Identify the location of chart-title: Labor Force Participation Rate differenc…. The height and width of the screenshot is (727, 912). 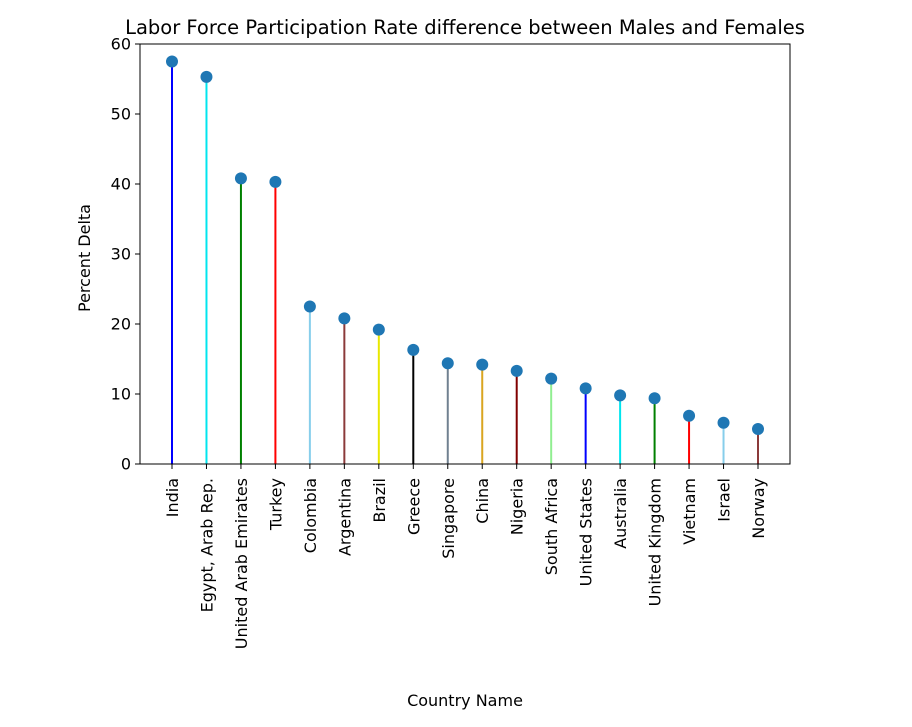
(465, 27).